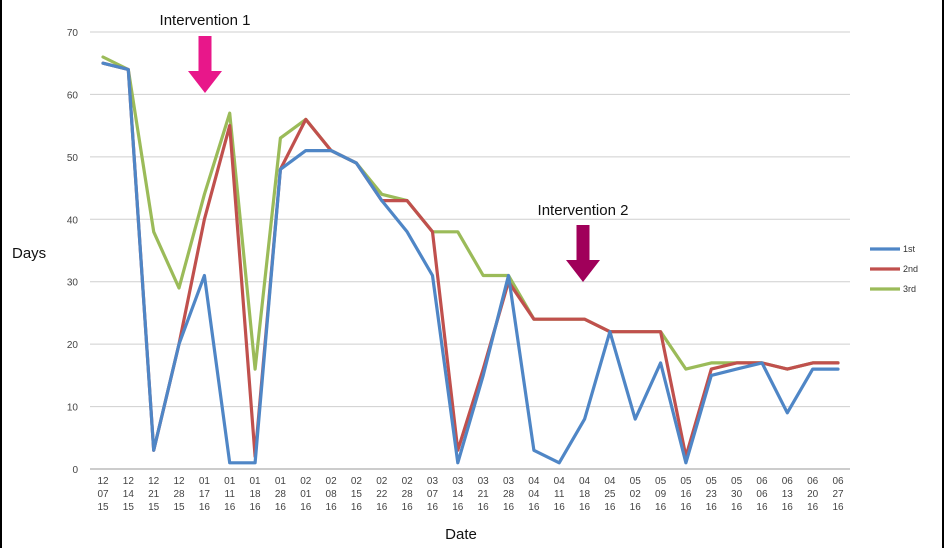 This screenshot has height=548, width=946. I want to click on x-tick-label: 02 22 16, so click(382, 494).